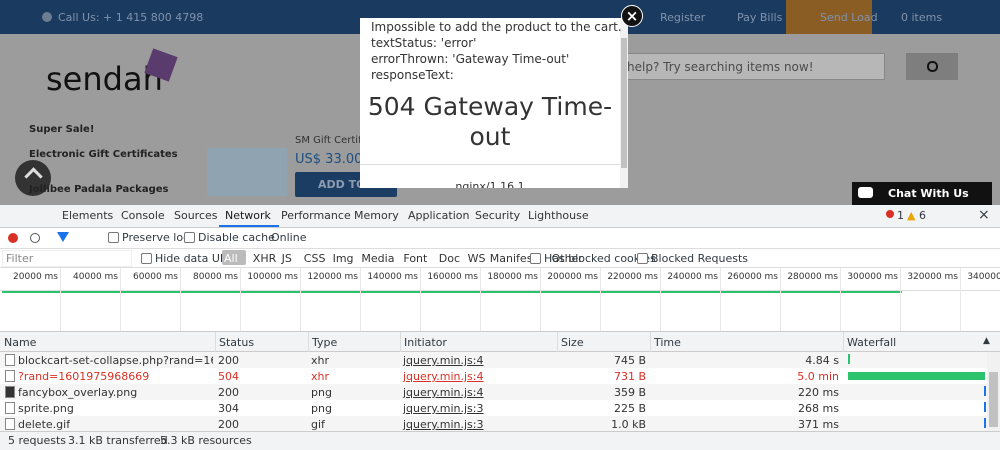 This screenshot has height=450, width=1000. Describe the element at coordinates (424, 43) in the screenshot. I see `modal-line: textStatus: 'error'` at that location.